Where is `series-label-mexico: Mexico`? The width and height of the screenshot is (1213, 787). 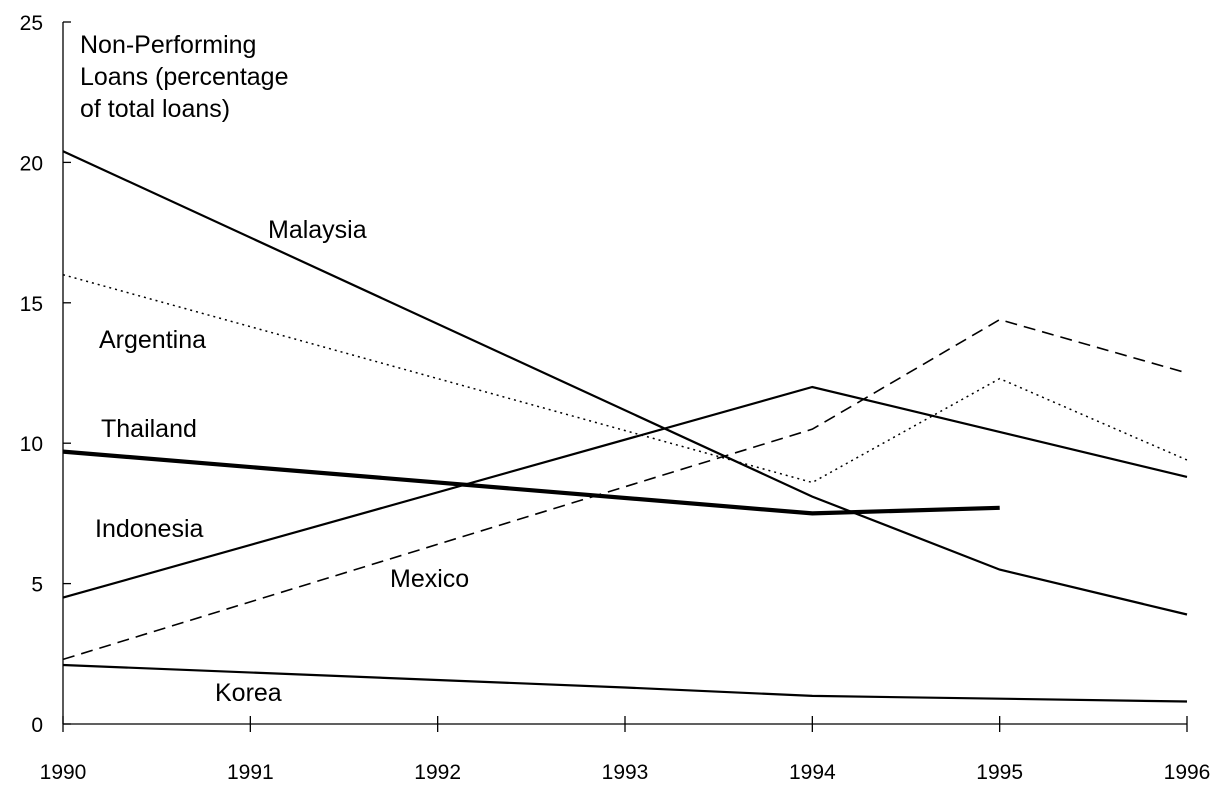 series-label-mexico: Mexico is located at coordinates (429, 579).